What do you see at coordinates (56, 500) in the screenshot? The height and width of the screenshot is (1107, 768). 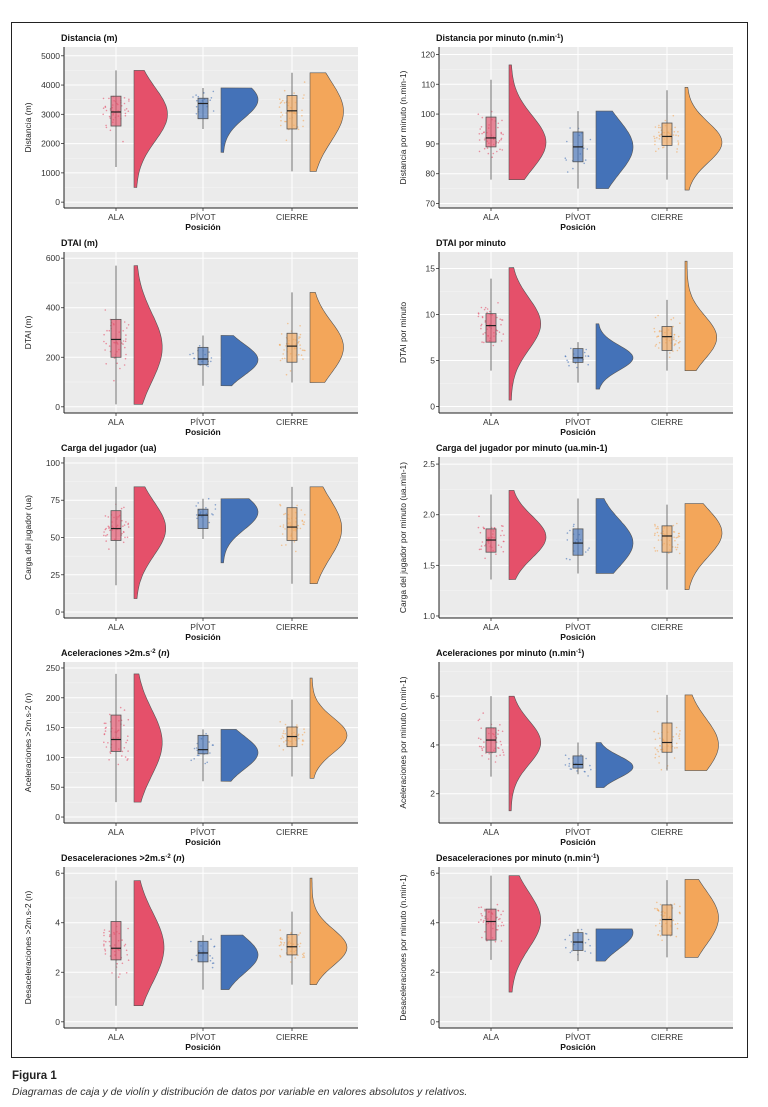 I see `y-tick-label: 75` at bounding box center [56, 500].